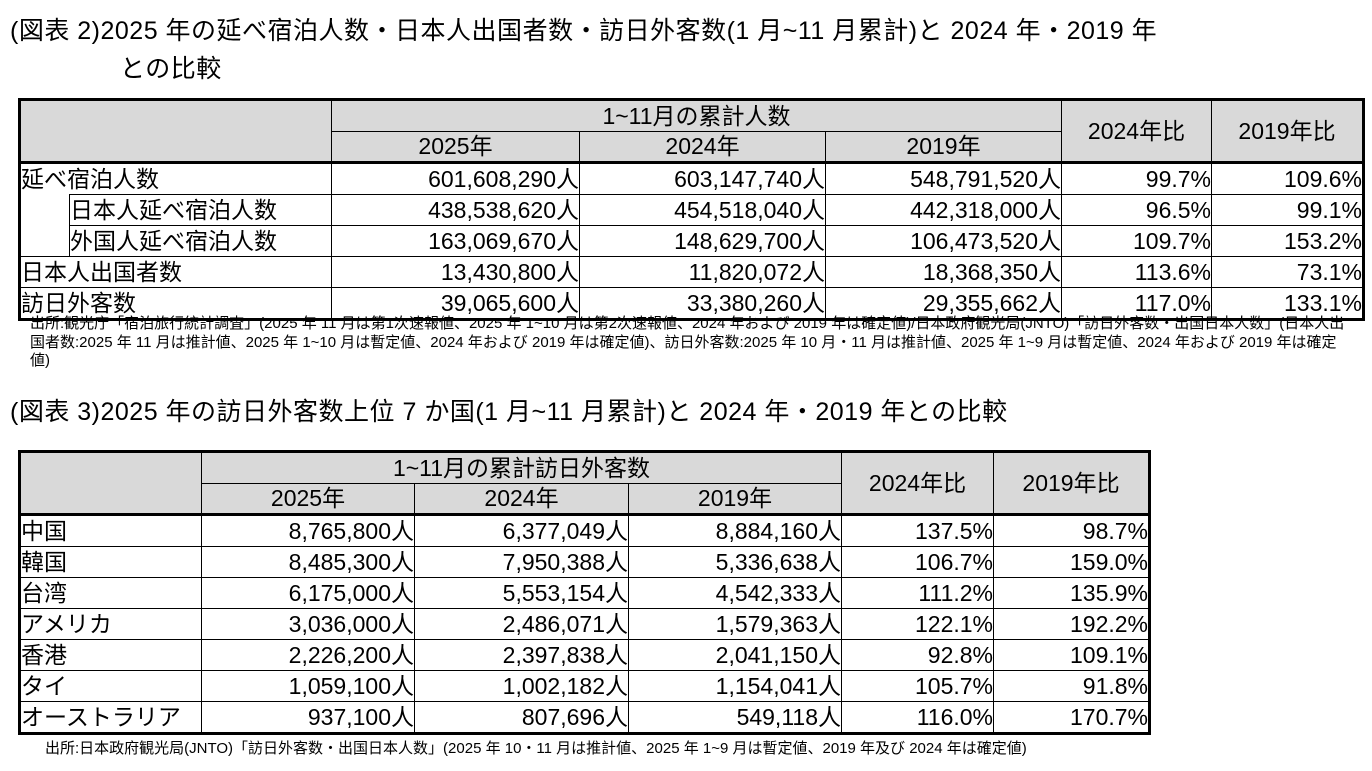 This screenshot has height=771, width=1372. Describe the element at coordinates (1287, 210) in the screenshot. I see `ratio-2019: 99.1%` at that location.